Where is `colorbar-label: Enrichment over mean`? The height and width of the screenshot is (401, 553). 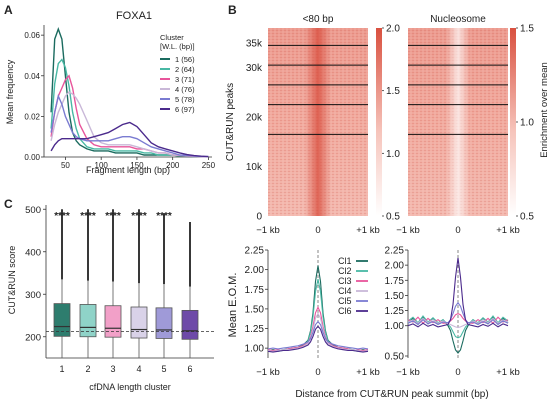 colorbar-label: Enrichment over mean is located at coordinates (544, 110).